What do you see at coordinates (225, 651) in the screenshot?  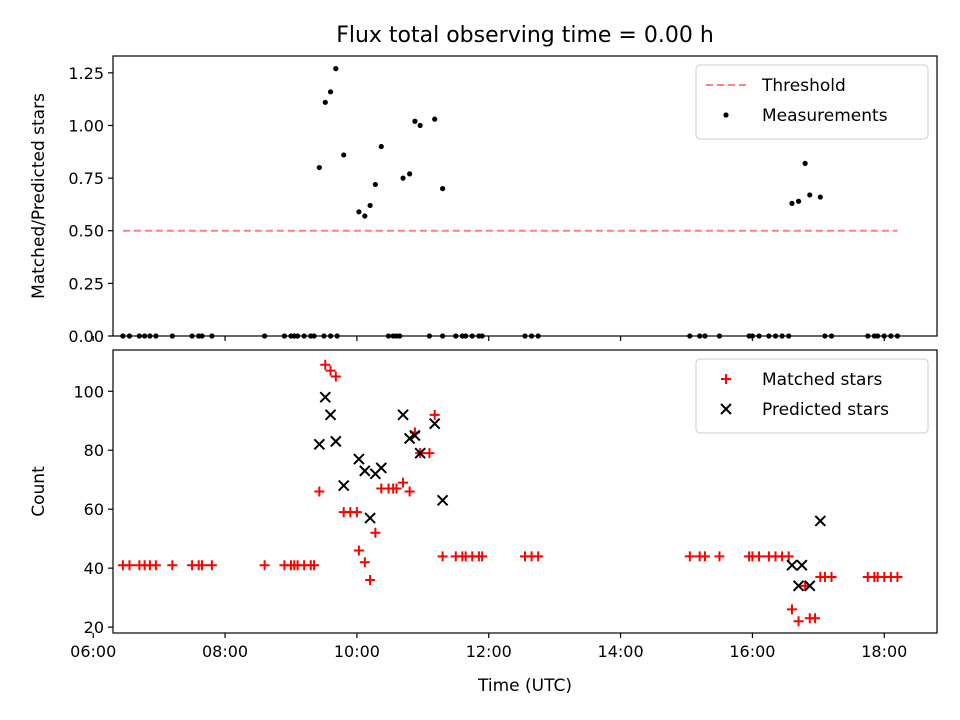 I see `x-tick-label: 08:00` at bounding box center [225, 651].